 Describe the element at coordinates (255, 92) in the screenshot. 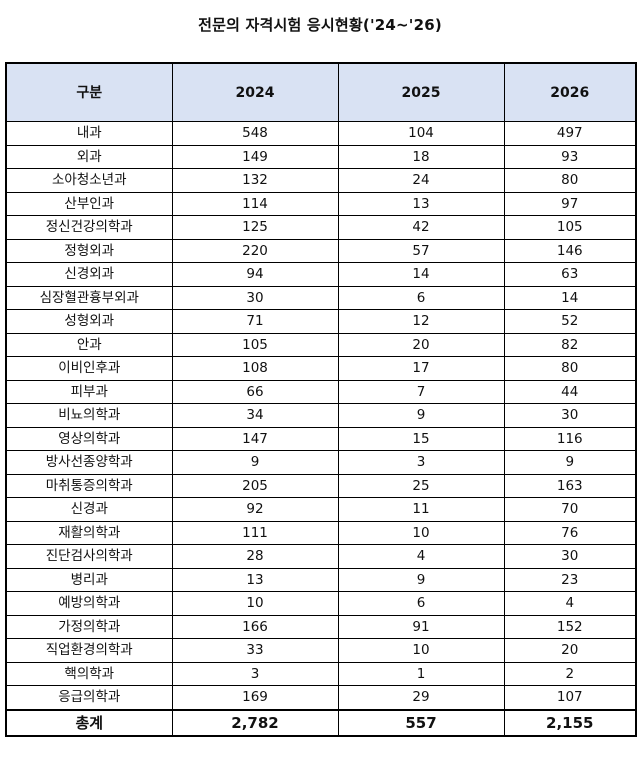

I see `header-year-2024: 2024` at that location.